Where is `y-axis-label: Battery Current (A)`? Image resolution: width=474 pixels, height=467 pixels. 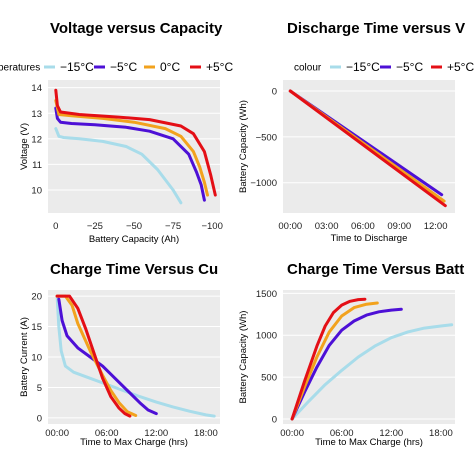
y-axis-label: Battery Current (A) is located at coordinates (24, 357).